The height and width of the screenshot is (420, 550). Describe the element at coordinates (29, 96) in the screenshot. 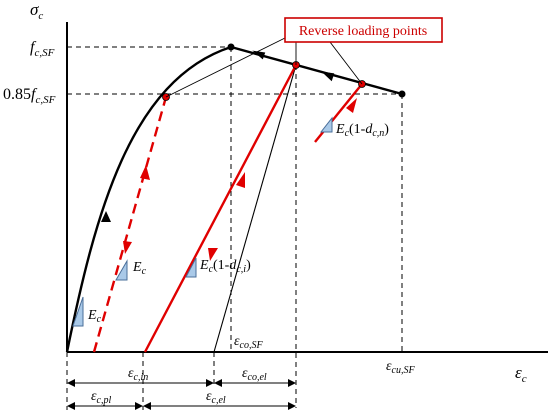

I see `residual-stress-label: 0.85fc,SF` at that location.